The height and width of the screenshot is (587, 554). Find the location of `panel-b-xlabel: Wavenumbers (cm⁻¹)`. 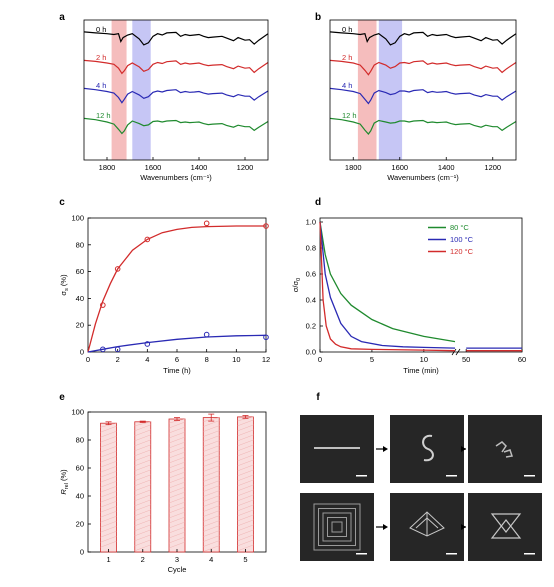

panel-b-xlabel: Wavenumbers (cm⁻¹) is located at coordinates (423, 177).